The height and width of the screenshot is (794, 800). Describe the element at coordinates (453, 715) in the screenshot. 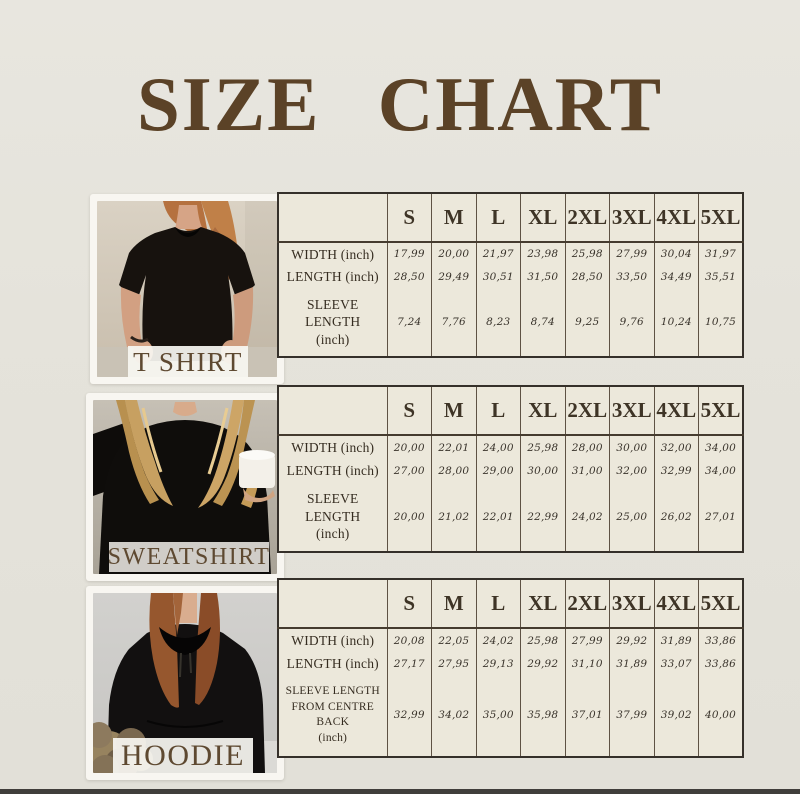

I see `measurement-value: 34,02` at that location.